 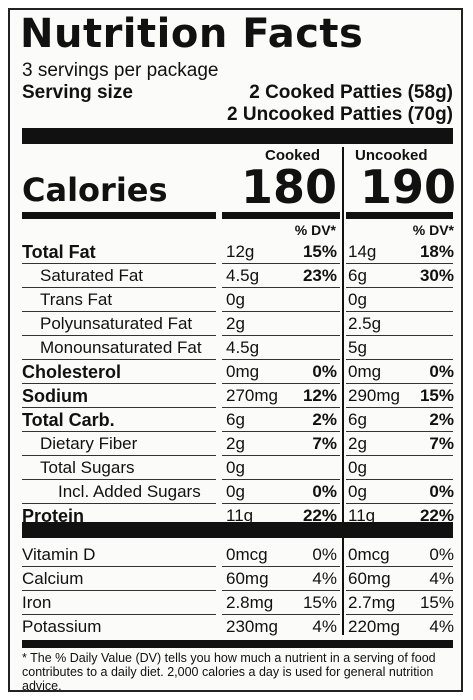 I want to click on vitamin-divider, so click(x=237, y=530).